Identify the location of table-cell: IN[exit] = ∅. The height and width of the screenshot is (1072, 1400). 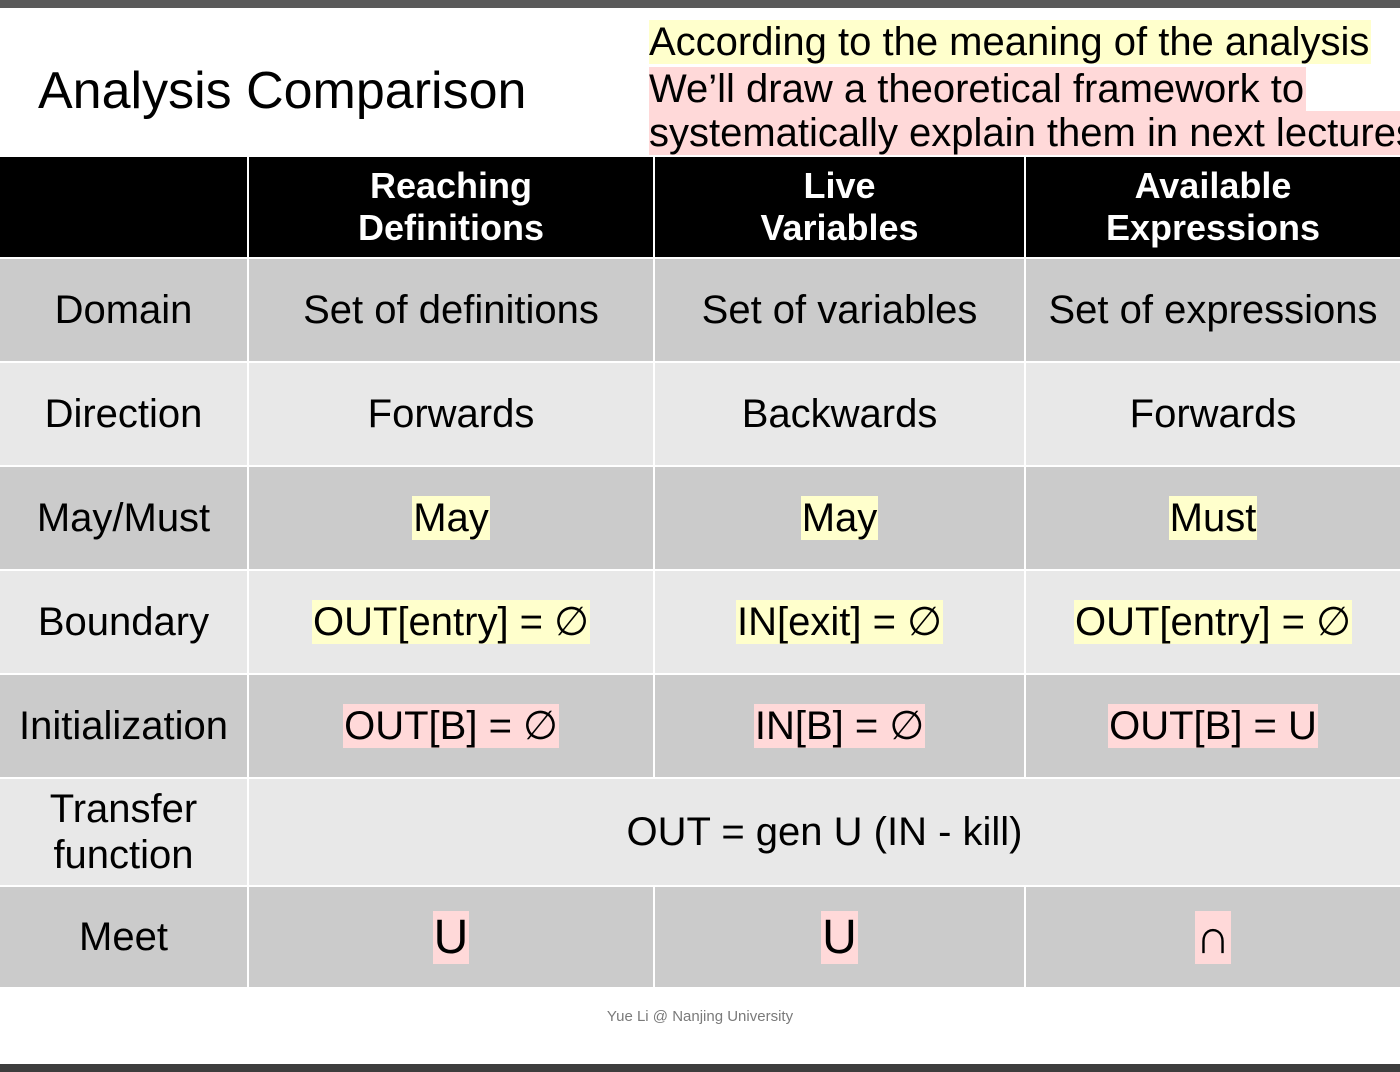
(839, 622).